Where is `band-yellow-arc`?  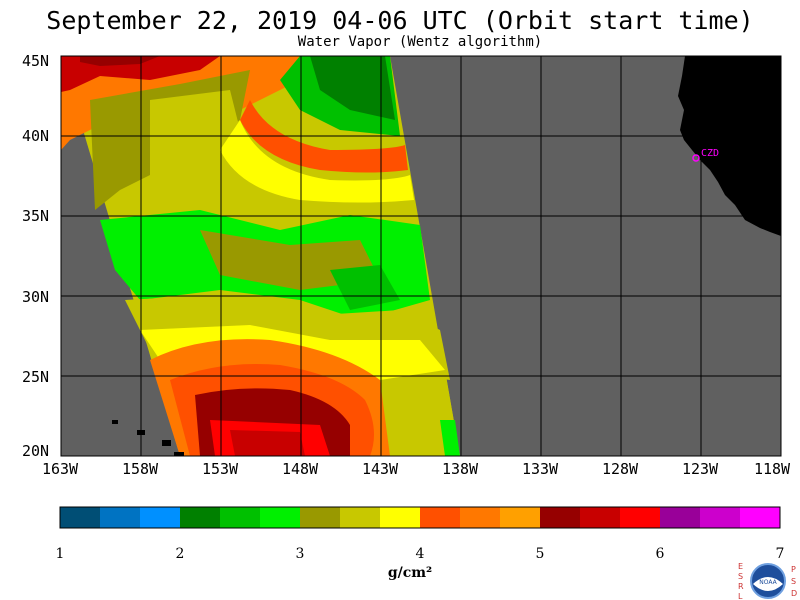
band-yellow-arc is located at coordinates (317, 161).